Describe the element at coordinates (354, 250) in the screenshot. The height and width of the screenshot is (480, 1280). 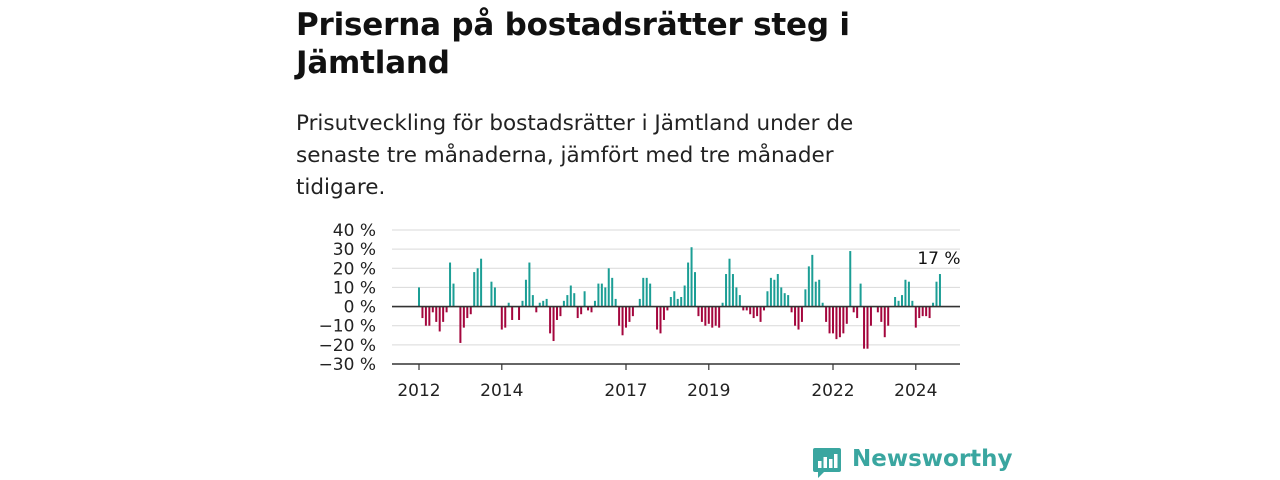
I see `y-tick-label: 30 %` at that location.